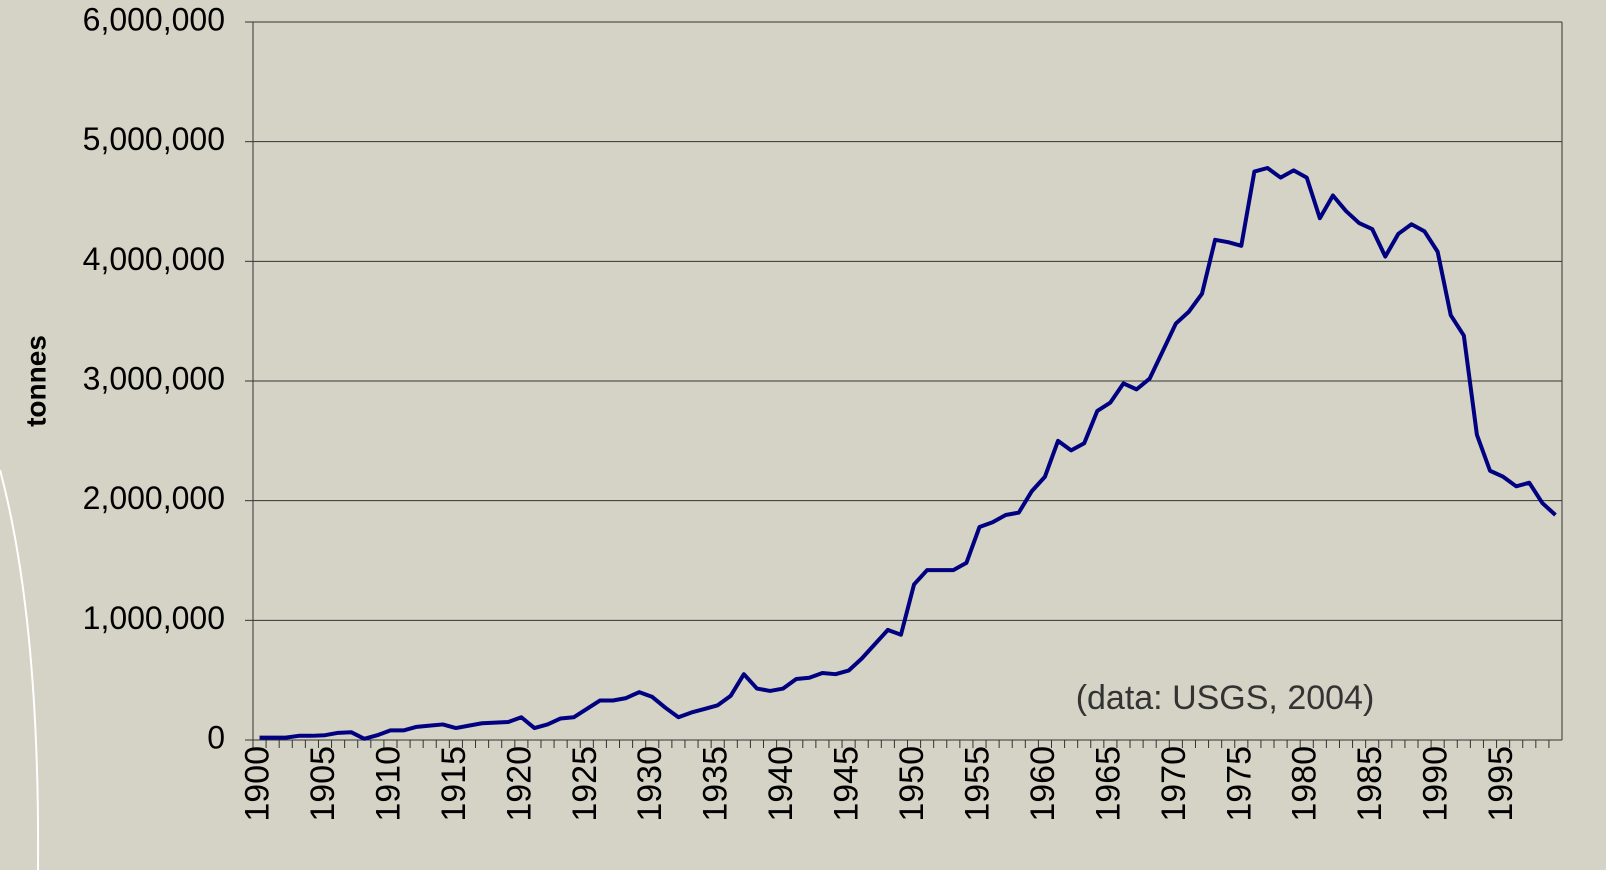  Describe the element at coordinates (1043, 784) in the screenshot. I see `x-tick-label: 1960` at that location.